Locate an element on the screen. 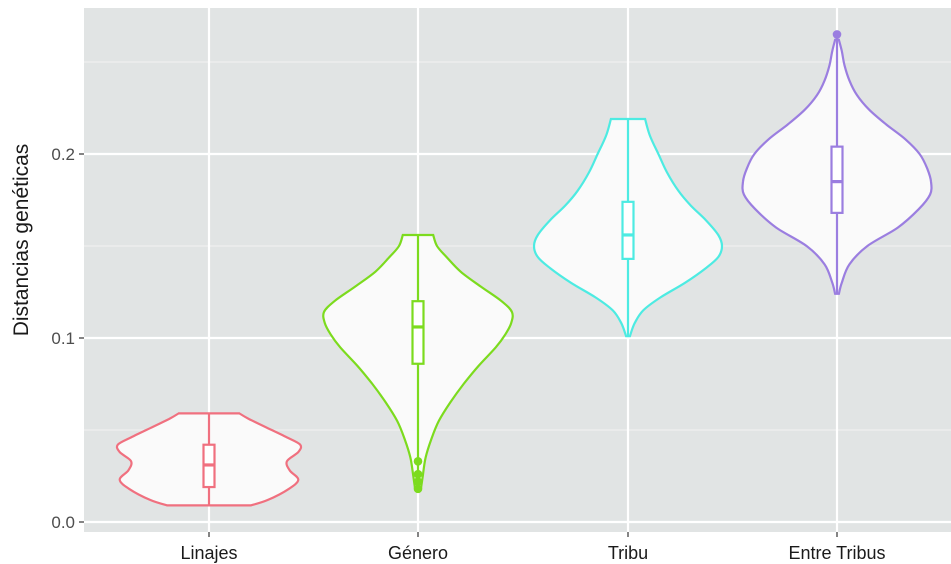 Image resolution: width=951 pixels, height=564 pixels. violin-género is located at coordinates (418, 363).